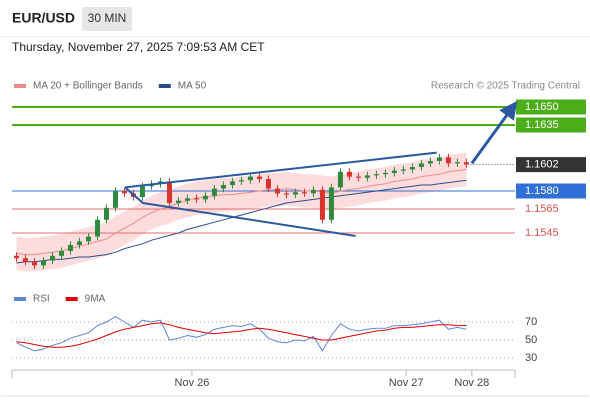 Image resolution: width=590 pixels, height=400 pixels. I want to click on level-label: 1.1650, so click(542, 107).